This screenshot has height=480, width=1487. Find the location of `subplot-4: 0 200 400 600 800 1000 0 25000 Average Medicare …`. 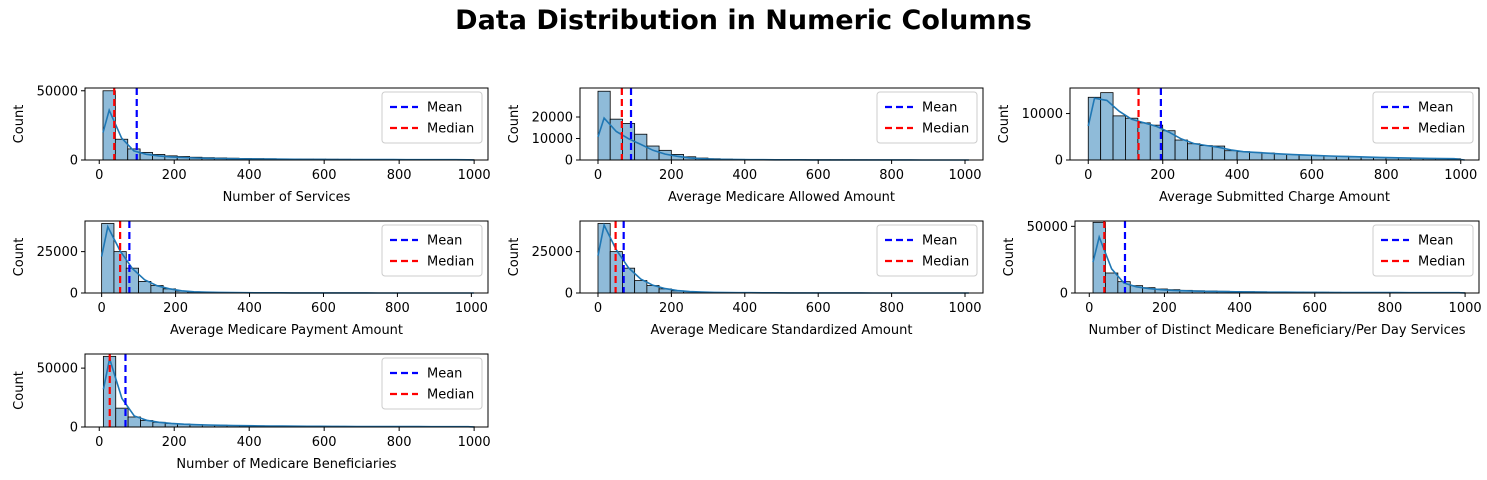

subplot-4: 0 200 400 600 800 1000 0 25000 Average Medicare … is located at coordinates (250, 279).